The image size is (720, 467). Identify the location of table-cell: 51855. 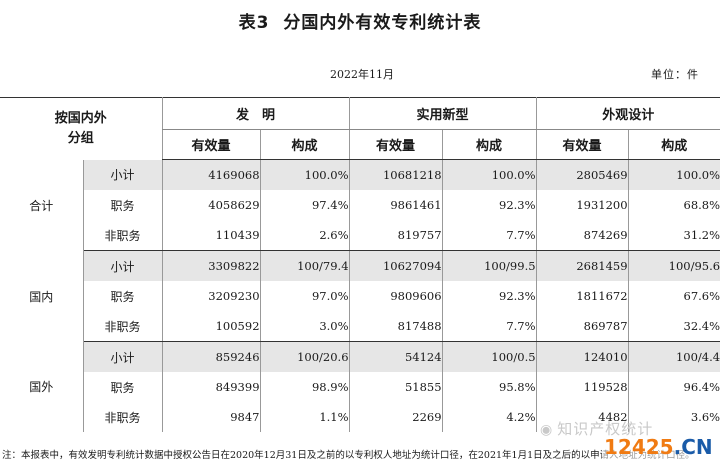
(395, 387).